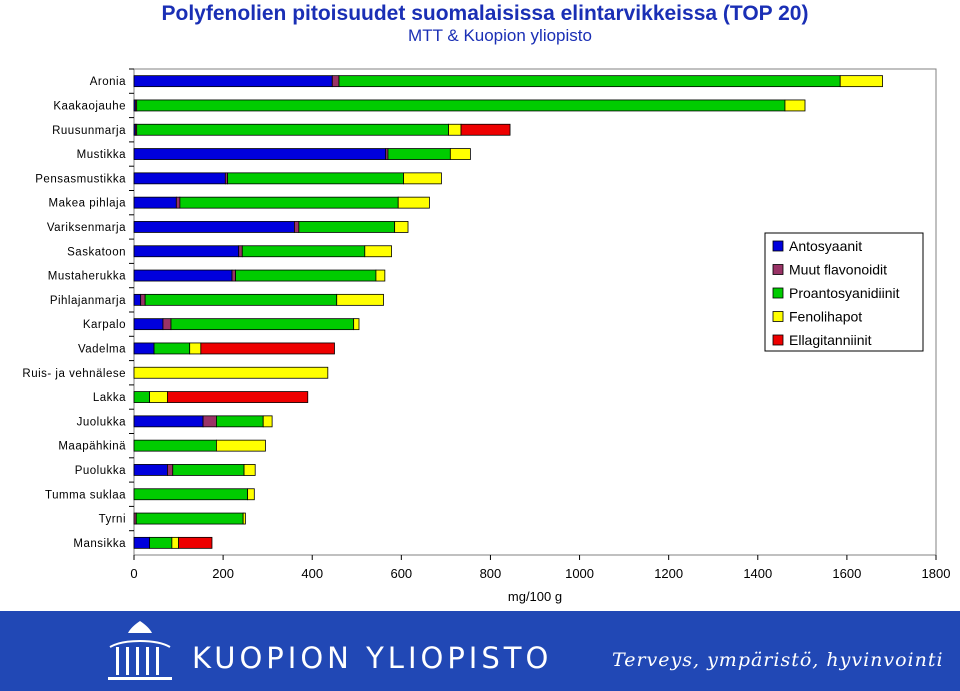 Image resolution: width=960 pixels, height=691 pixels. I want to click on legend-label-3: Fenolihapot, so click(825, 317).